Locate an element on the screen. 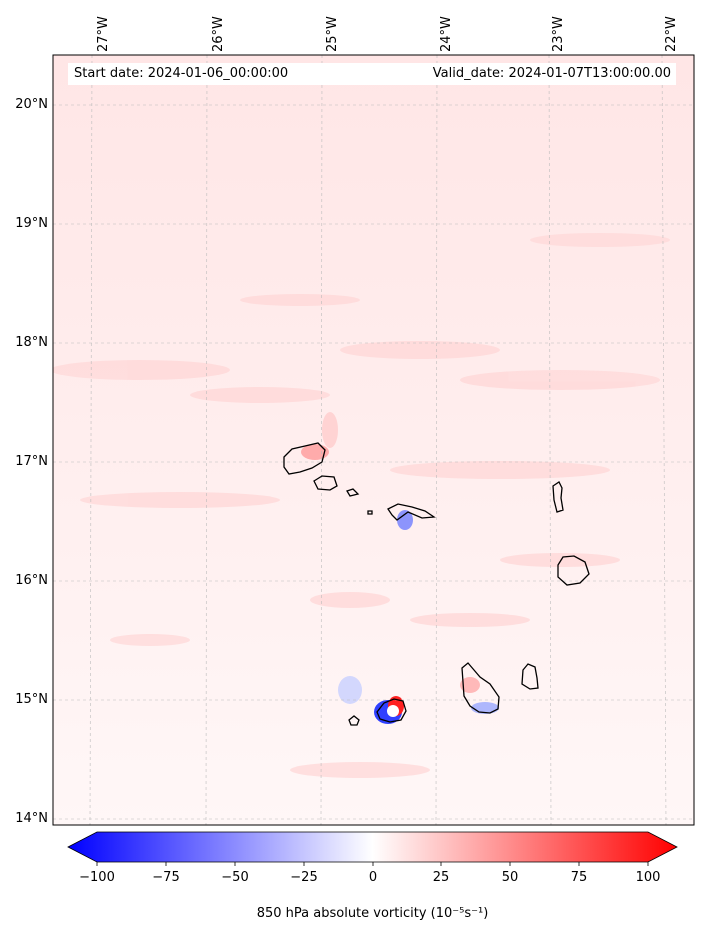 The height and width of the screenshot is (936, 703). sal-island is located at coordinates (558, 497).